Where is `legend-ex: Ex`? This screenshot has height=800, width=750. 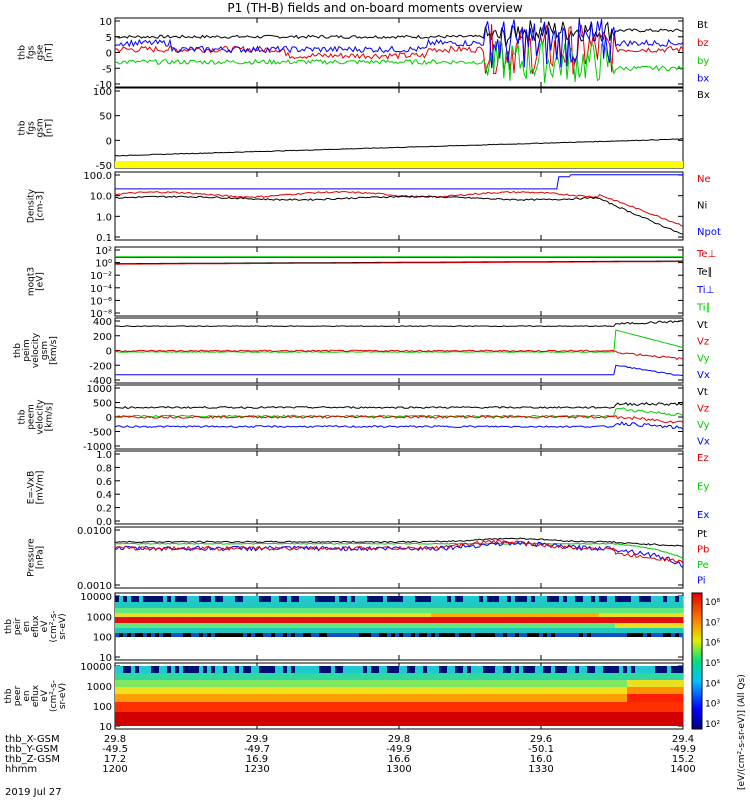 legend-ex: Ex is located at coordinates (703, 515).